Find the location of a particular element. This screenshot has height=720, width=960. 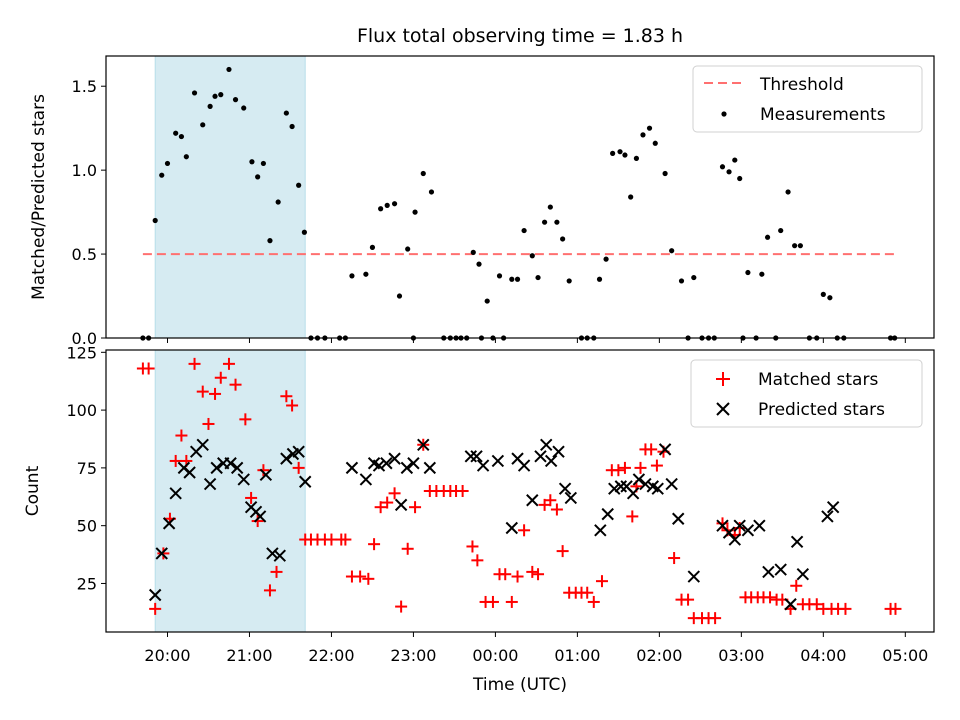

x-axis-label: Time (UTC) is located at coordinates (519, 685).